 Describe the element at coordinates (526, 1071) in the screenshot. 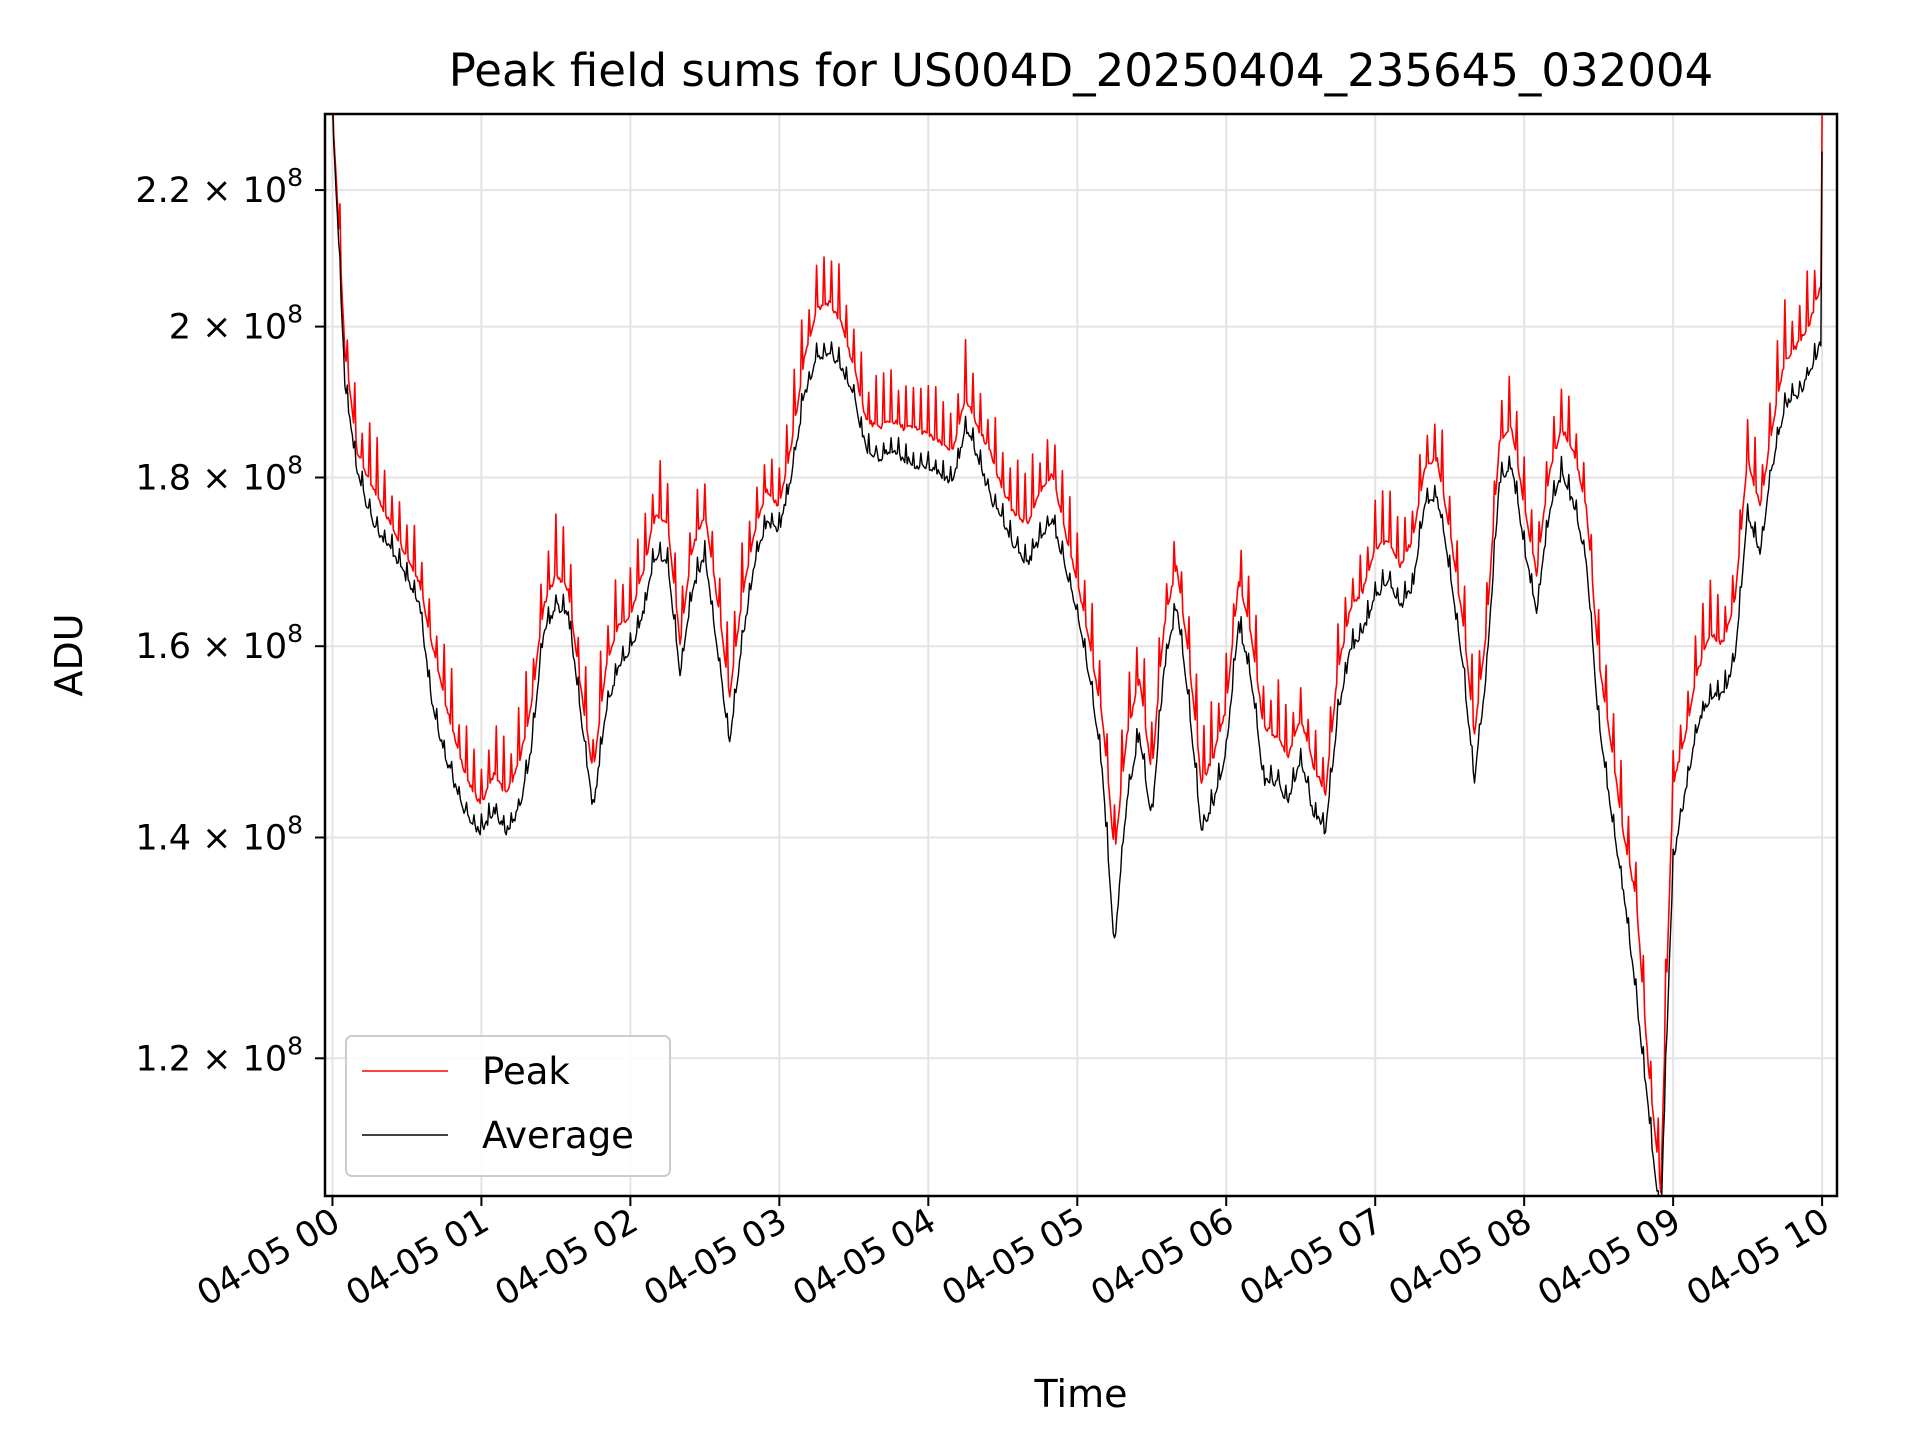

I see `legend-label-peak: Peak` at that location.